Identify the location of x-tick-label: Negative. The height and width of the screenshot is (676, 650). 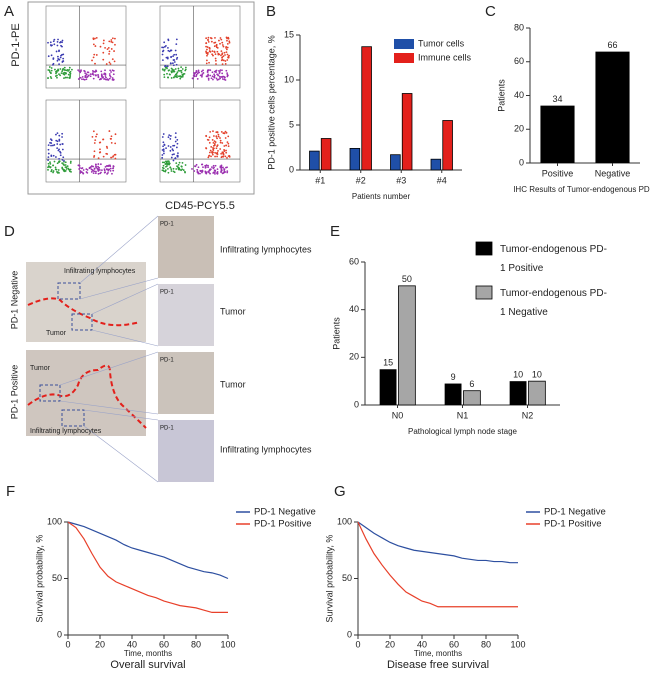
(613, 173).